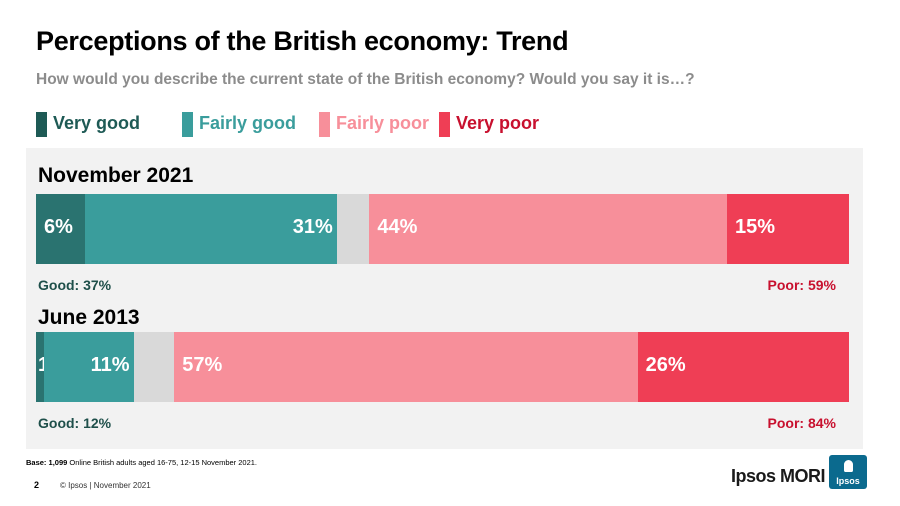  Describe the element at coordinates (312, 227) in the screenshot. I see `data-label-fairly-good: 31%` at that location.